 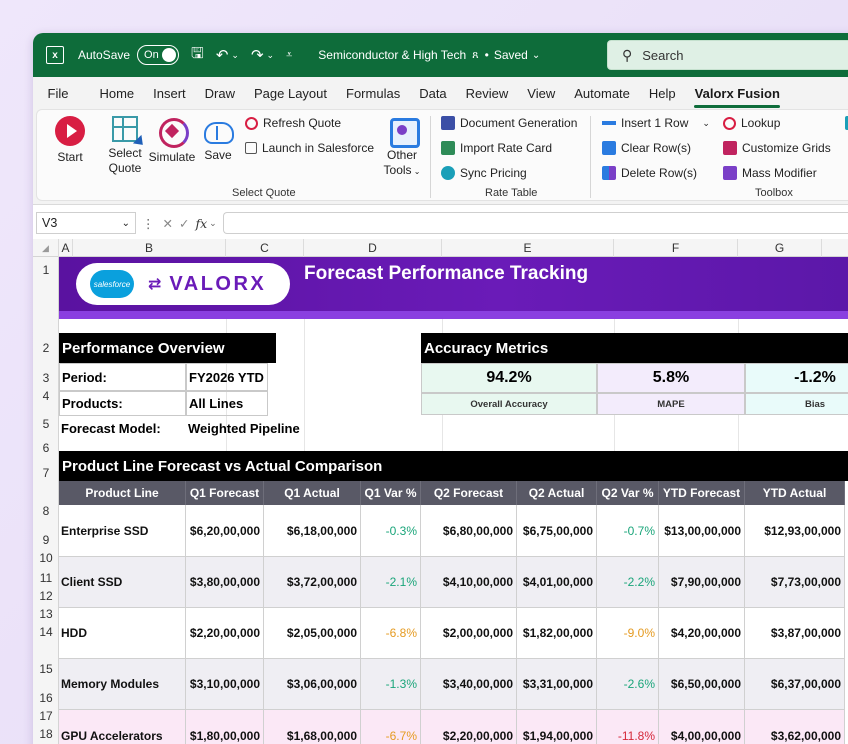 I want to click on row-header: 18, so click(x=46, y=734).